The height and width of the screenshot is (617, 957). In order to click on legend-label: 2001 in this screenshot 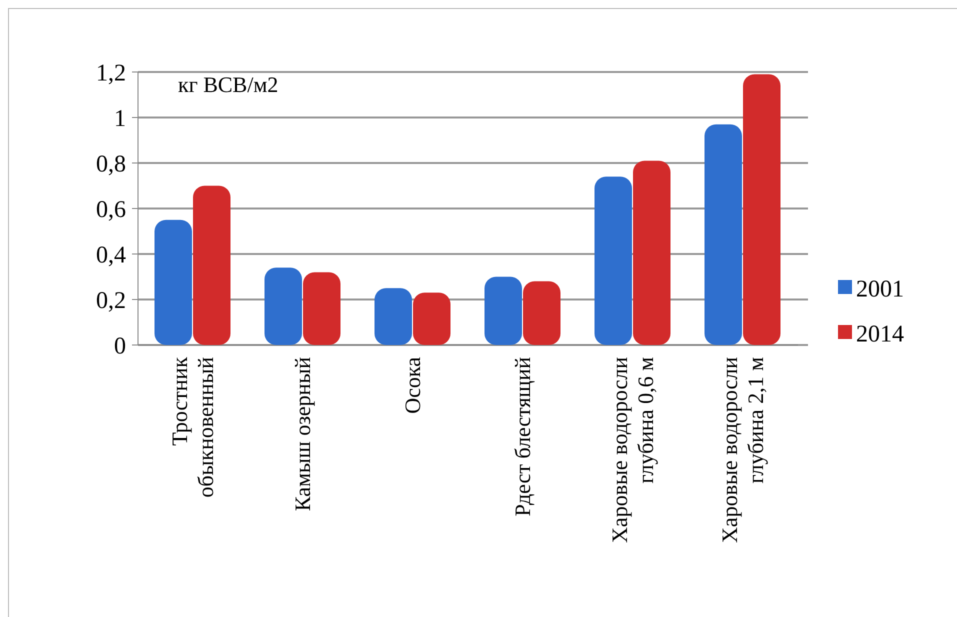, I will do `click(880, 289)`.